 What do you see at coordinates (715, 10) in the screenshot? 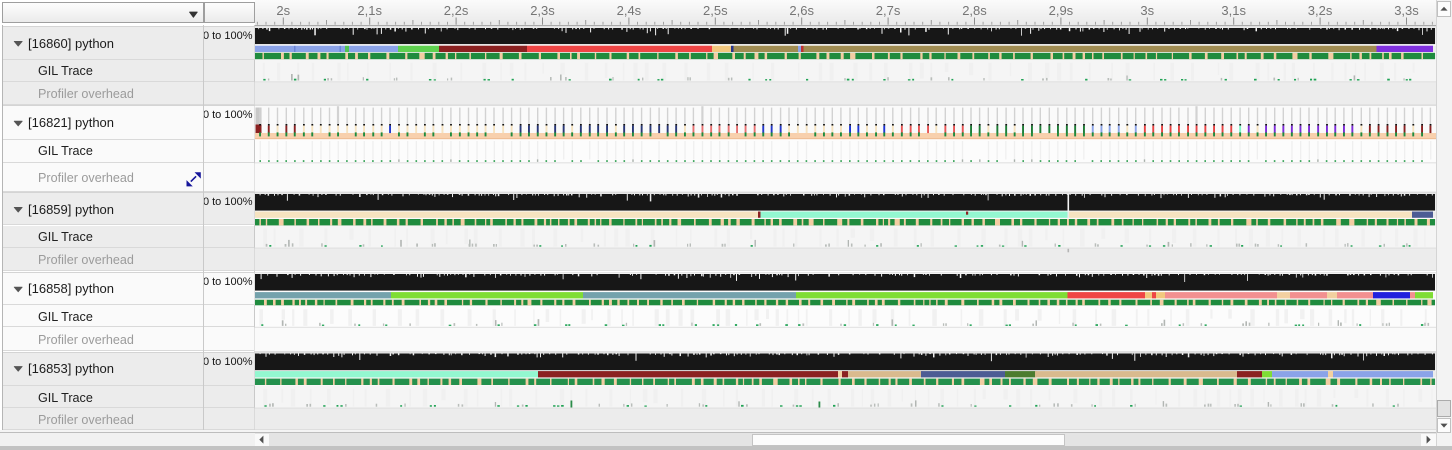
I see `svg-text: 2,5s` at bounding box center [715, 10].